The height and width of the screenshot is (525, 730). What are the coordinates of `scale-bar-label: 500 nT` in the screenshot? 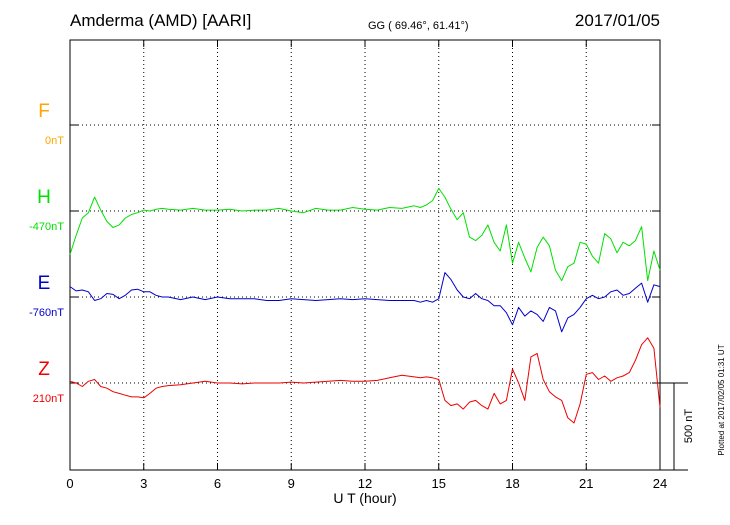 It's located at (689, 426).